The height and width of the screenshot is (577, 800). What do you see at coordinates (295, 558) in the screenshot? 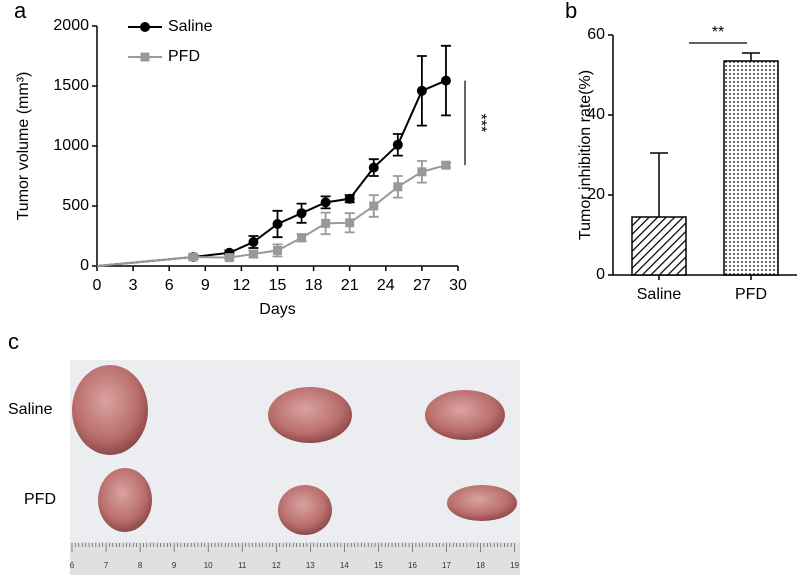
I see `ruler` at bounding box center [295, 558].